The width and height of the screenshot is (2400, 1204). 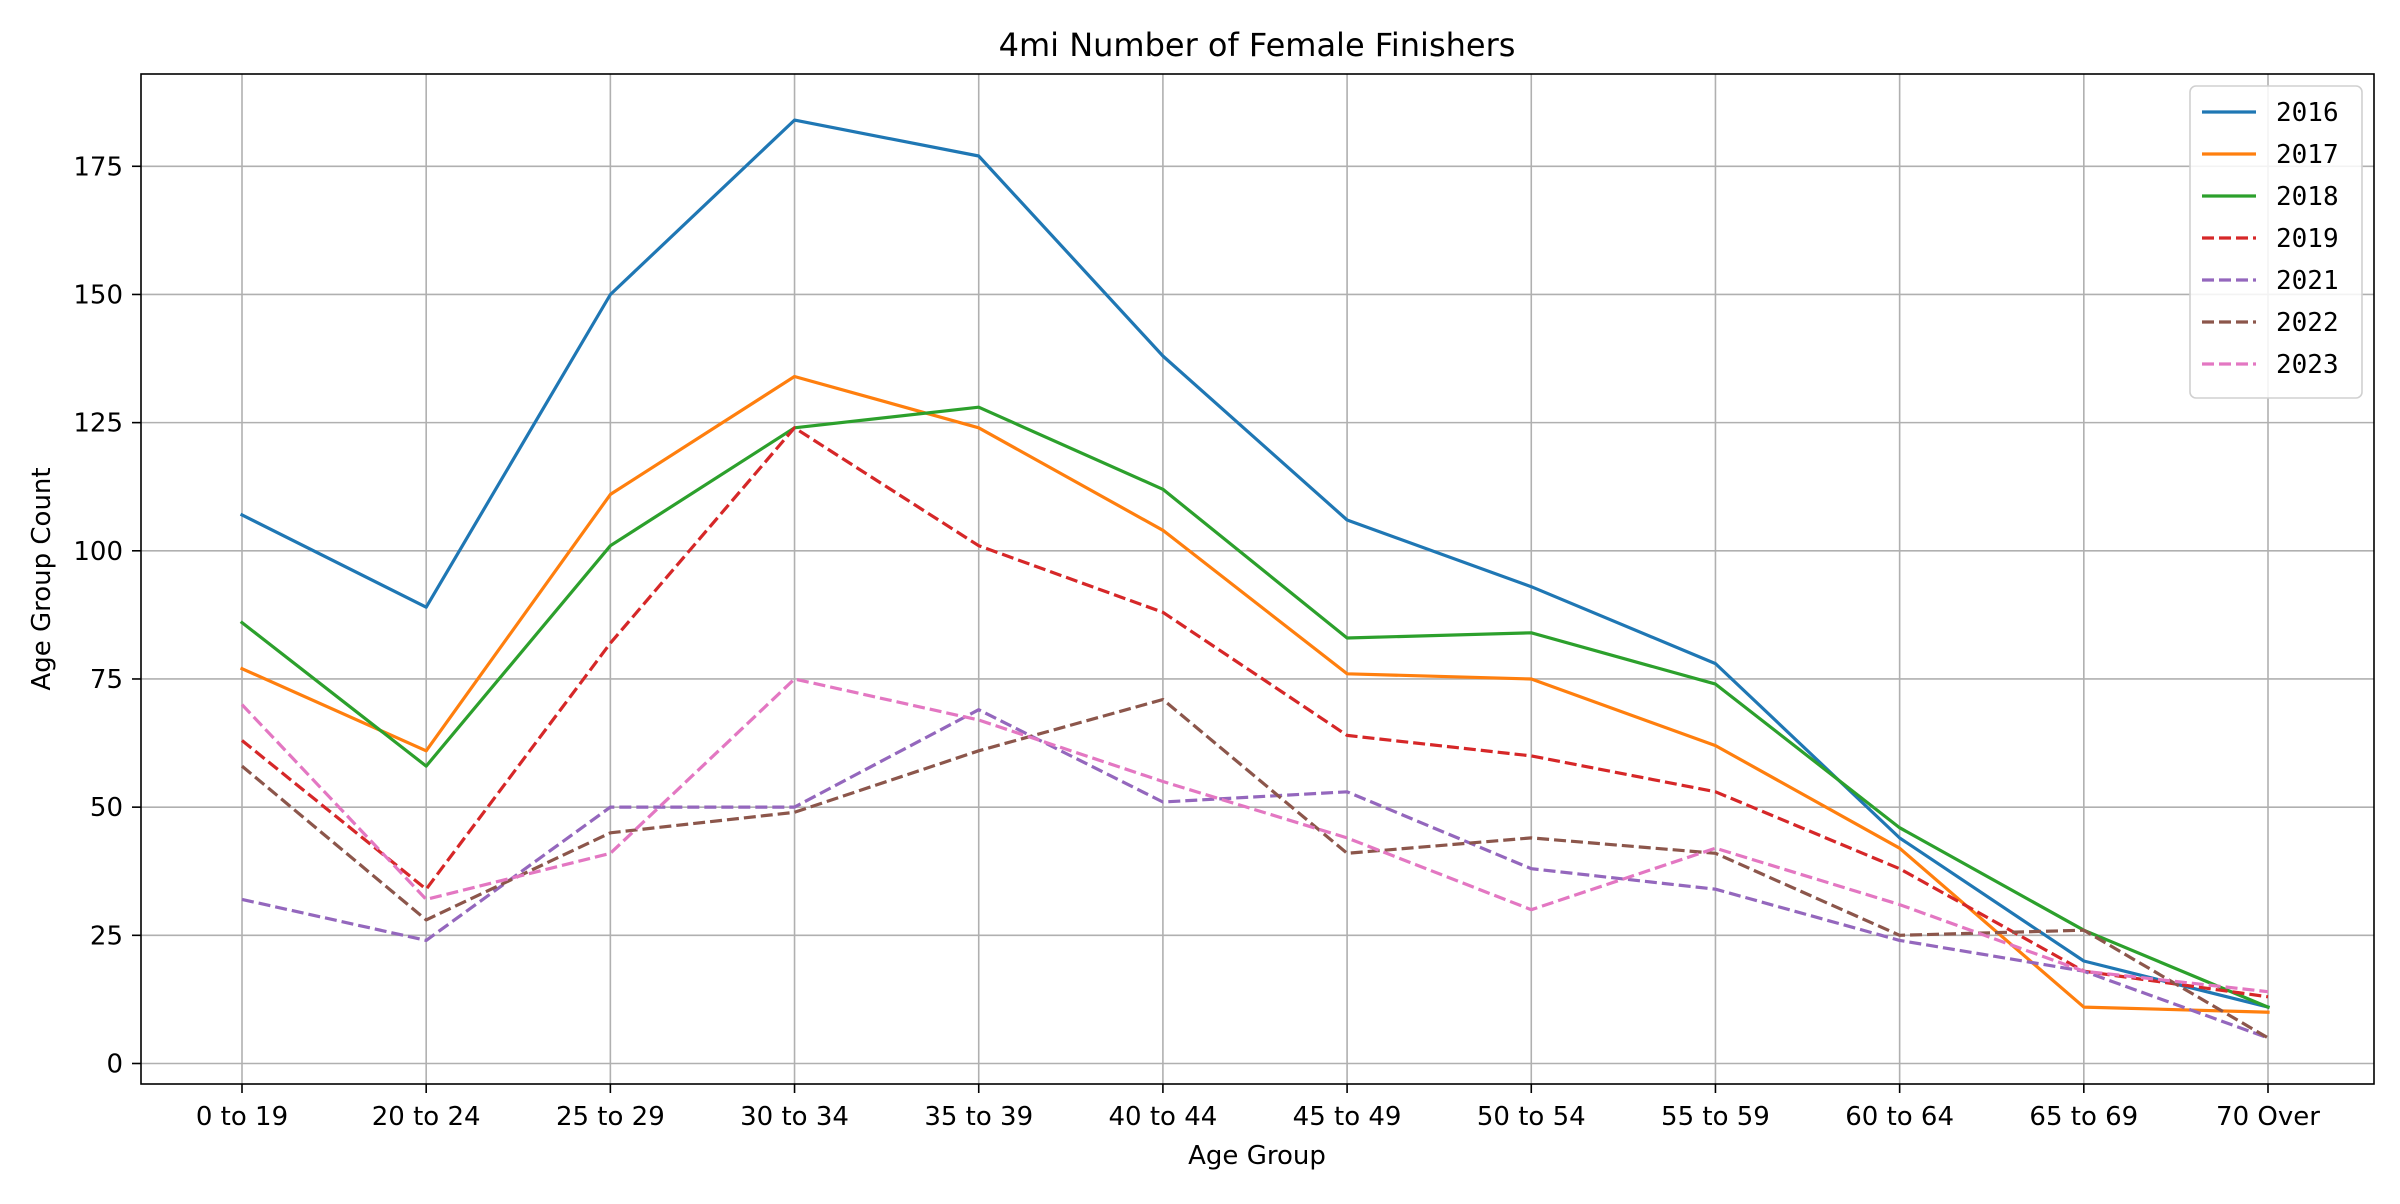 I want to click on y-tick-label: 100, so click(x=98, y=552).